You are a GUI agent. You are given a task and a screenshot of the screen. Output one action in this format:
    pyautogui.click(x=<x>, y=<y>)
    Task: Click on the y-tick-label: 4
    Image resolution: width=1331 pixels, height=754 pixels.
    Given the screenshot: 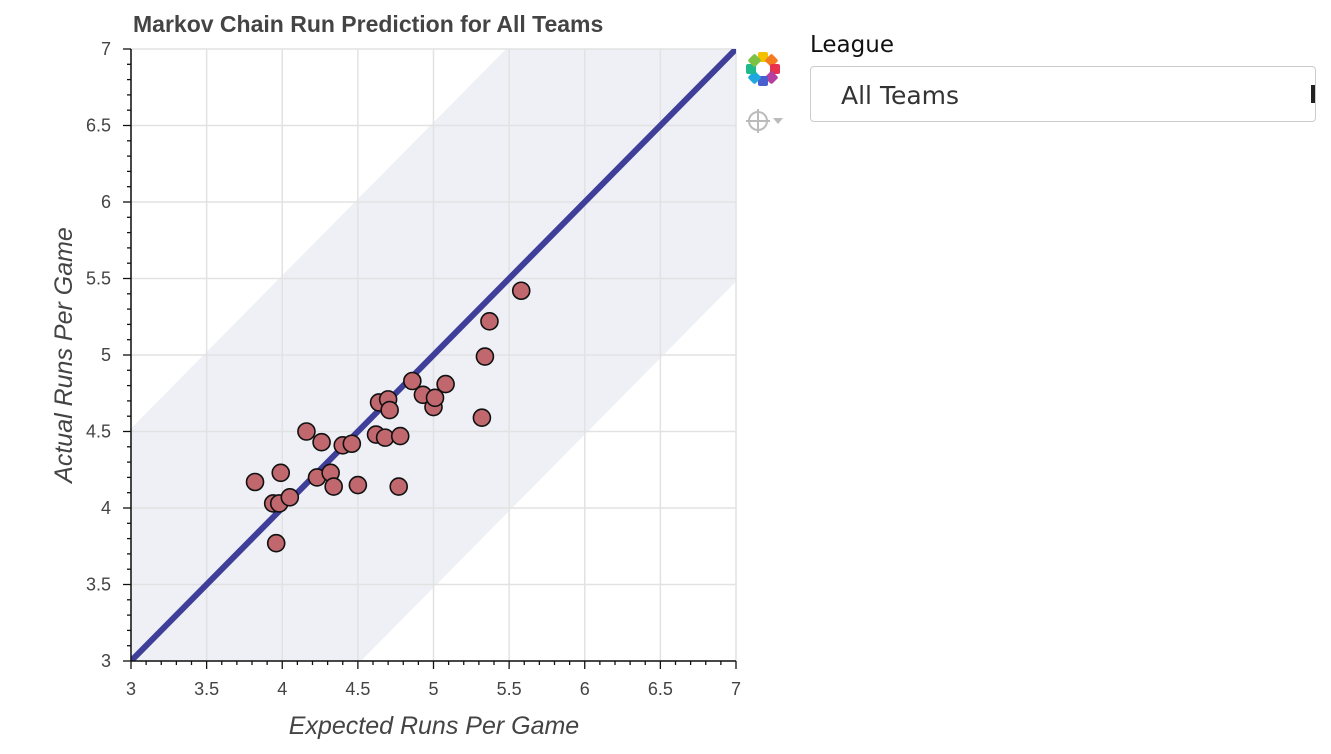 What is the action you would take?
    pyautogui.click(x=106, y=508)
    